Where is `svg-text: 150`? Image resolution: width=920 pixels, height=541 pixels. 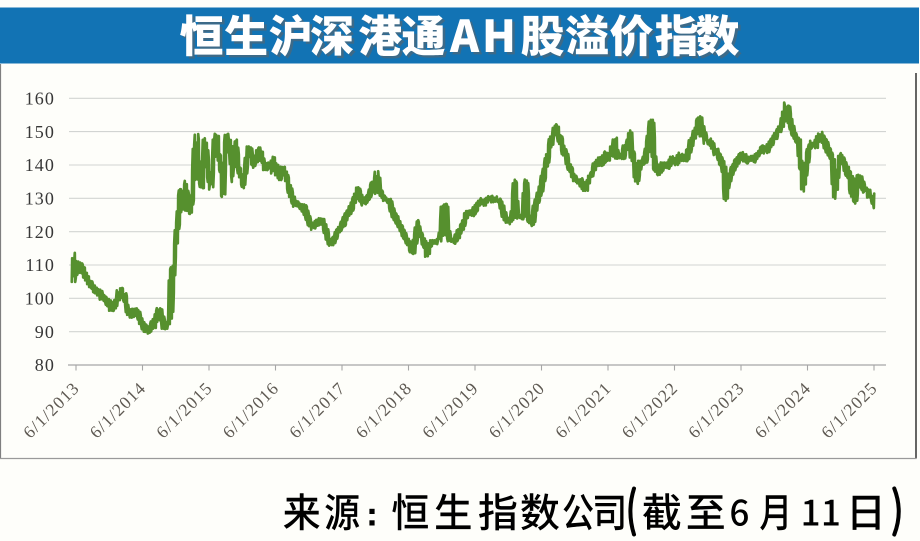
svg-text: 150 is located at coordinates (40, 132).